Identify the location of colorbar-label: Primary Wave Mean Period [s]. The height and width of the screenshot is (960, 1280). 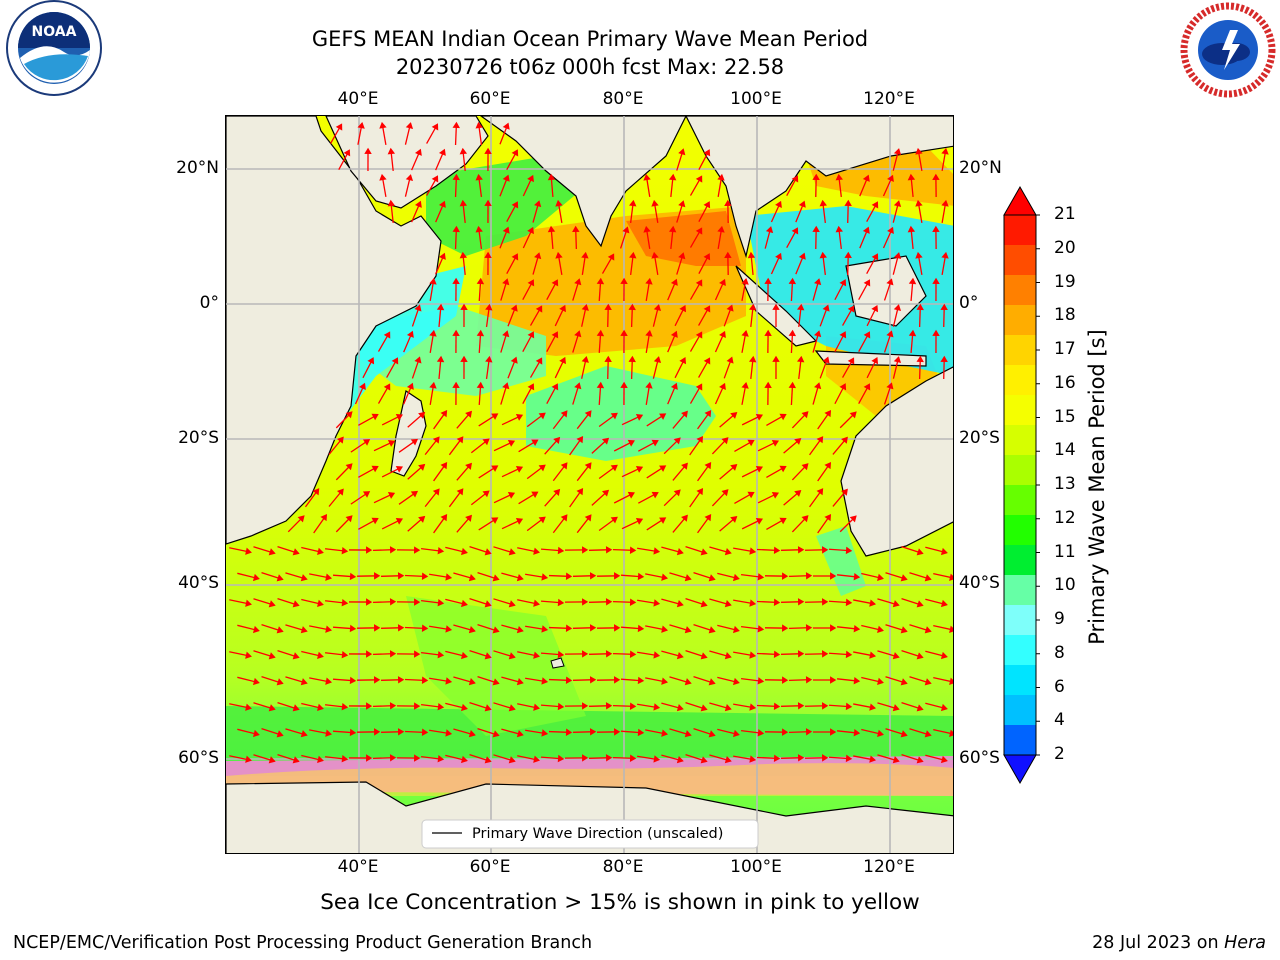
(1097, 487).